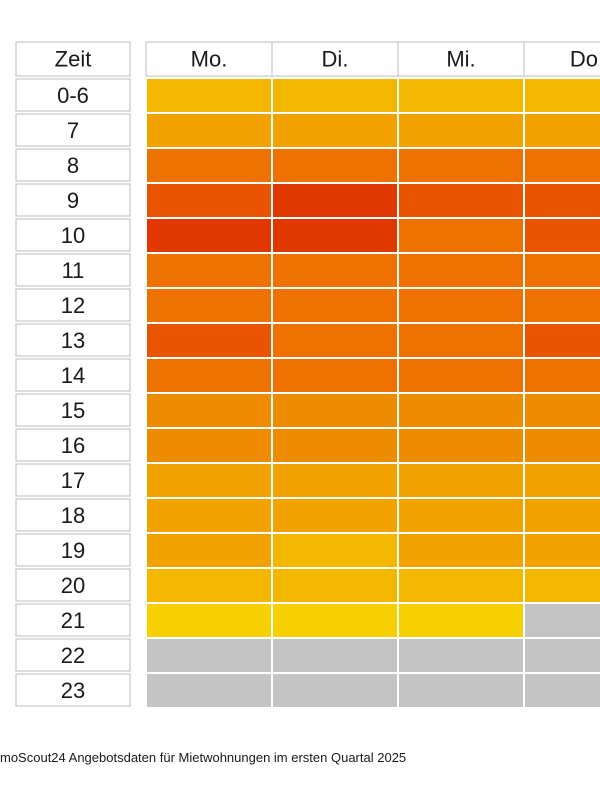 This screenshot has width=600, height=800. Describe the element at coordinates (73, 550) in the screenshot. I see `row-header-label: 19` at that location.